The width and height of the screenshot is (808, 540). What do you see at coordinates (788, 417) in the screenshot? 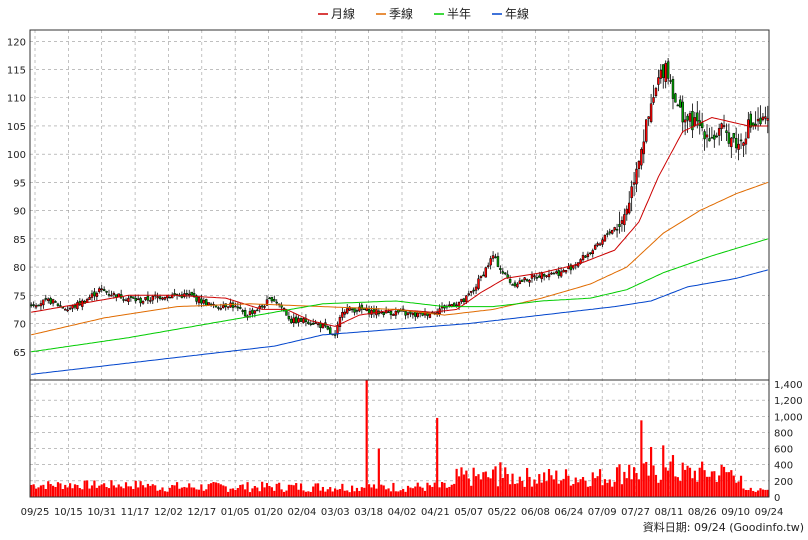
I see `volume-tick-label: 1,000` at bounding box center [788, 417].